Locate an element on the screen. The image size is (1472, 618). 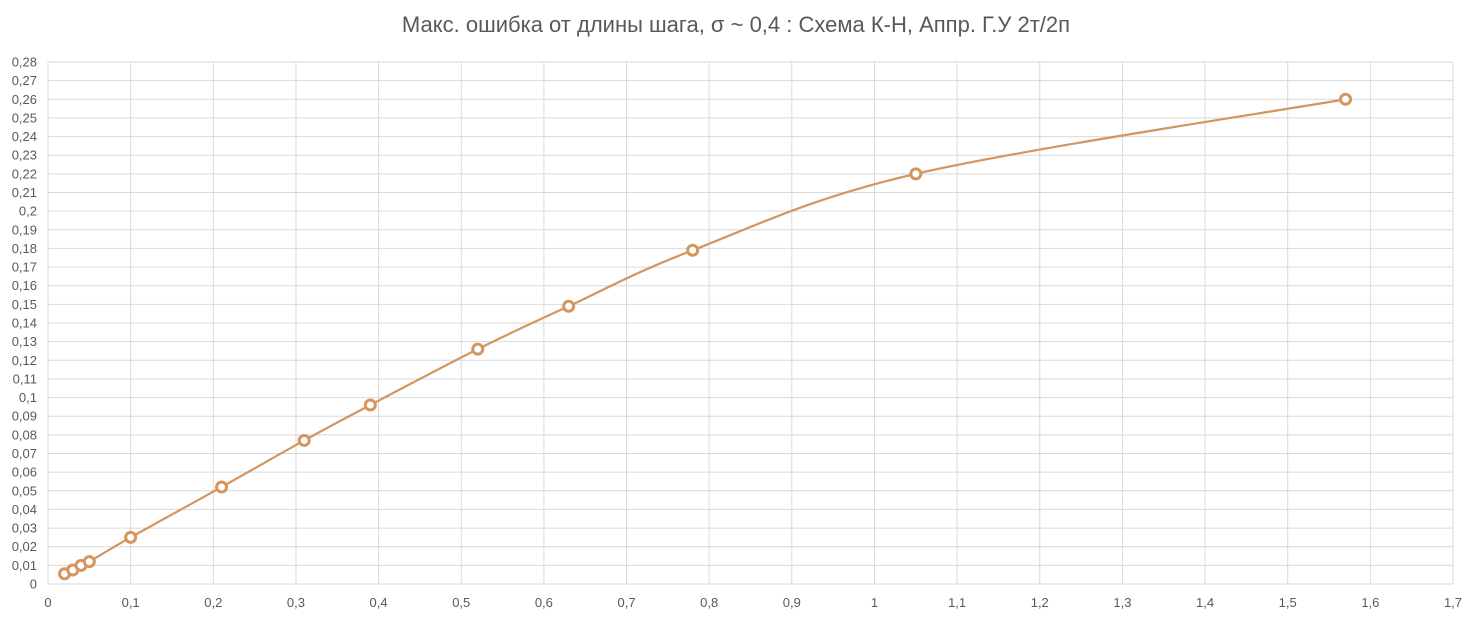
y-tick-label: 0,27 is located at coordinates (24, 80).